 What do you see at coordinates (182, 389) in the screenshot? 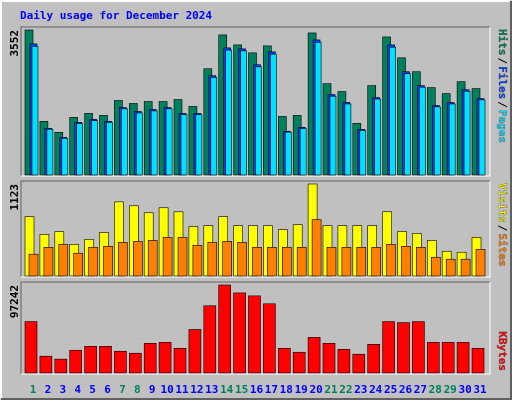
I see `x-tick-label: 11` at bounding box center [182, 389].